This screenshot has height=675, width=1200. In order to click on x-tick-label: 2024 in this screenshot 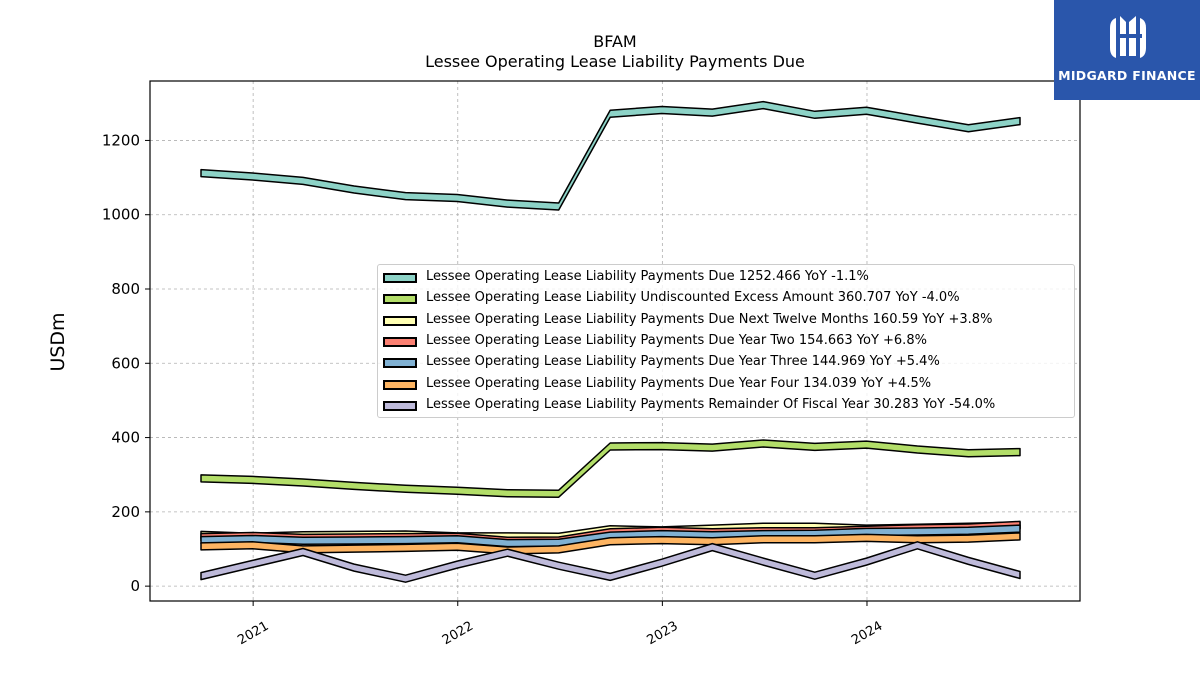, I will do `click(867, 634)`.